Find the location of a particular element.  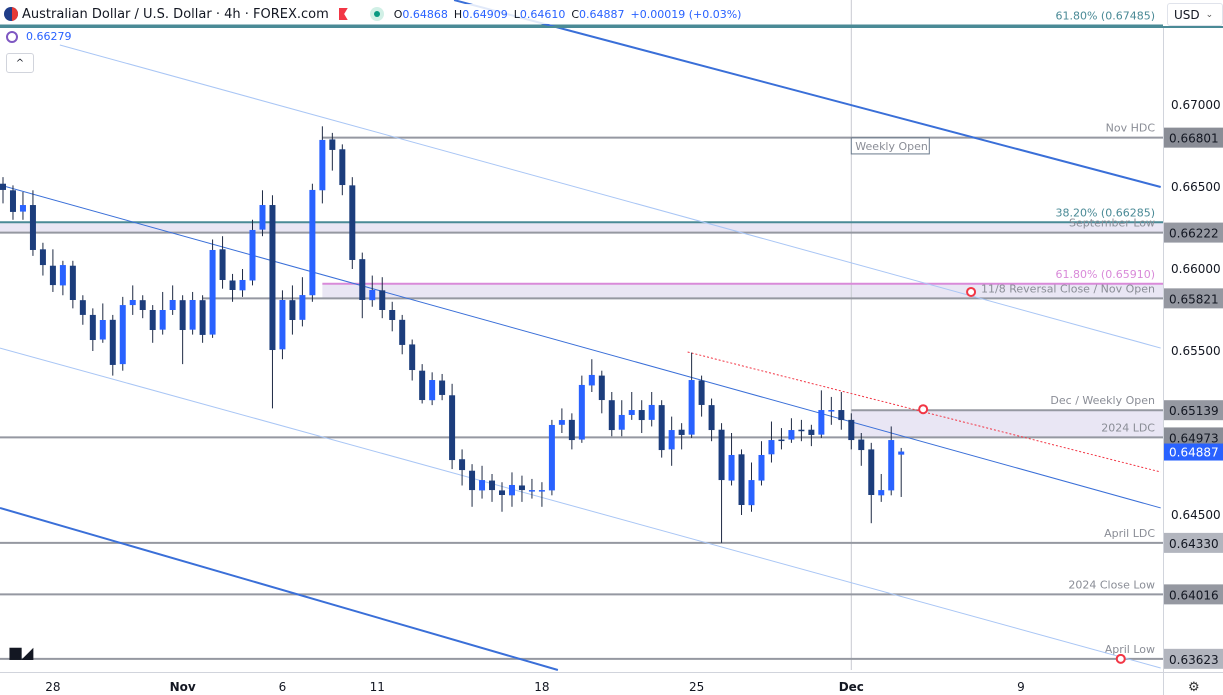

last-price-label: 0.64887 is located at coordinates (1194, 453).